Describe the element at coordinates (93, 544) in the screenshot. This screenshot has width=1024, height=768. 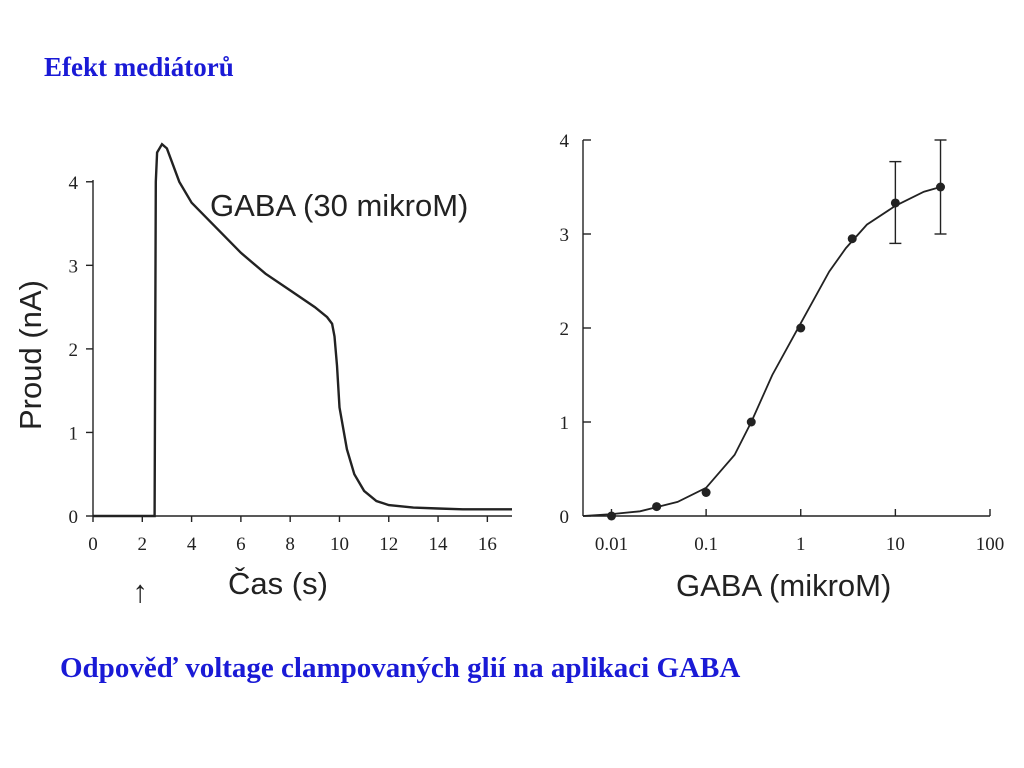
I see `left-x-tick-label: 0` at that location.